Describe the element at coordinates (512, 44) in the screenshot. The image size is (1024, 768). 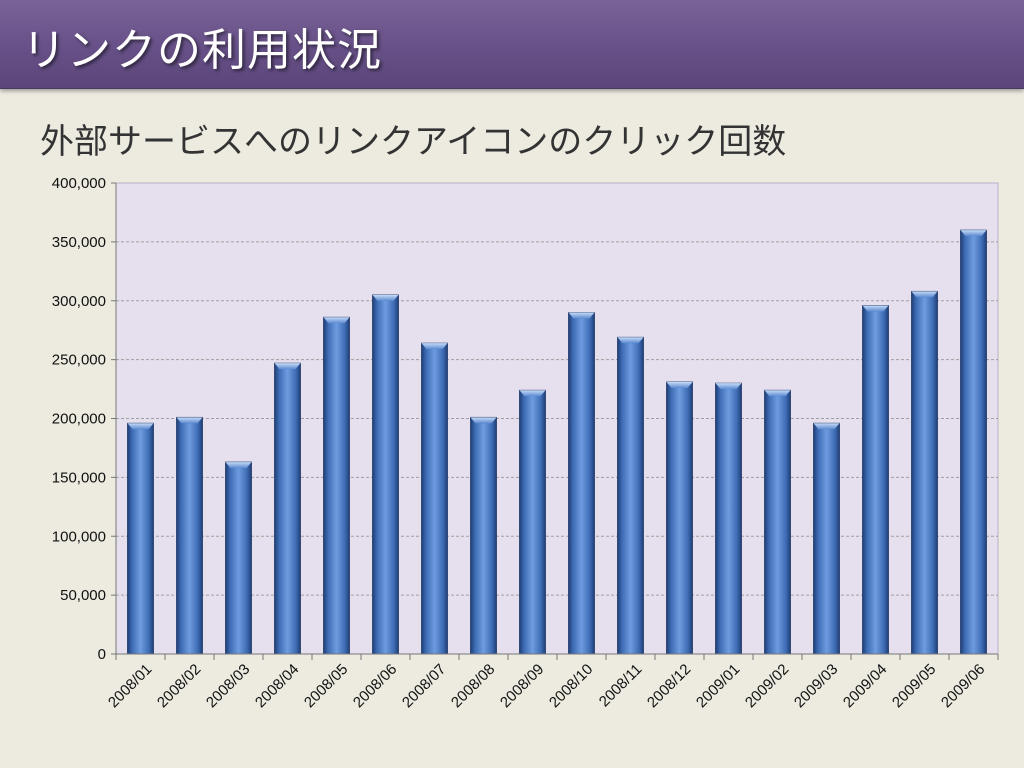
I see `slide-header: リンクの利用状況` at that location.